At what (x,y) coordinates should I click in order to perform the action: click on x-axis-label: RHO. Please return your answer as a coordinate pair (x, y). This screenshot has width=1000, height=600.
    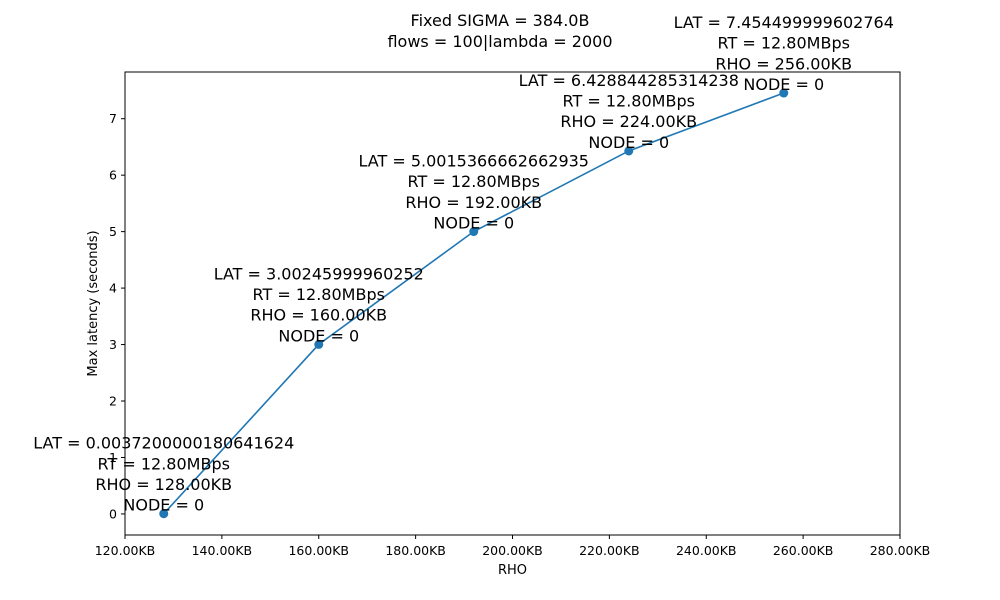
    Looking at the image, I should click on (512, 570).